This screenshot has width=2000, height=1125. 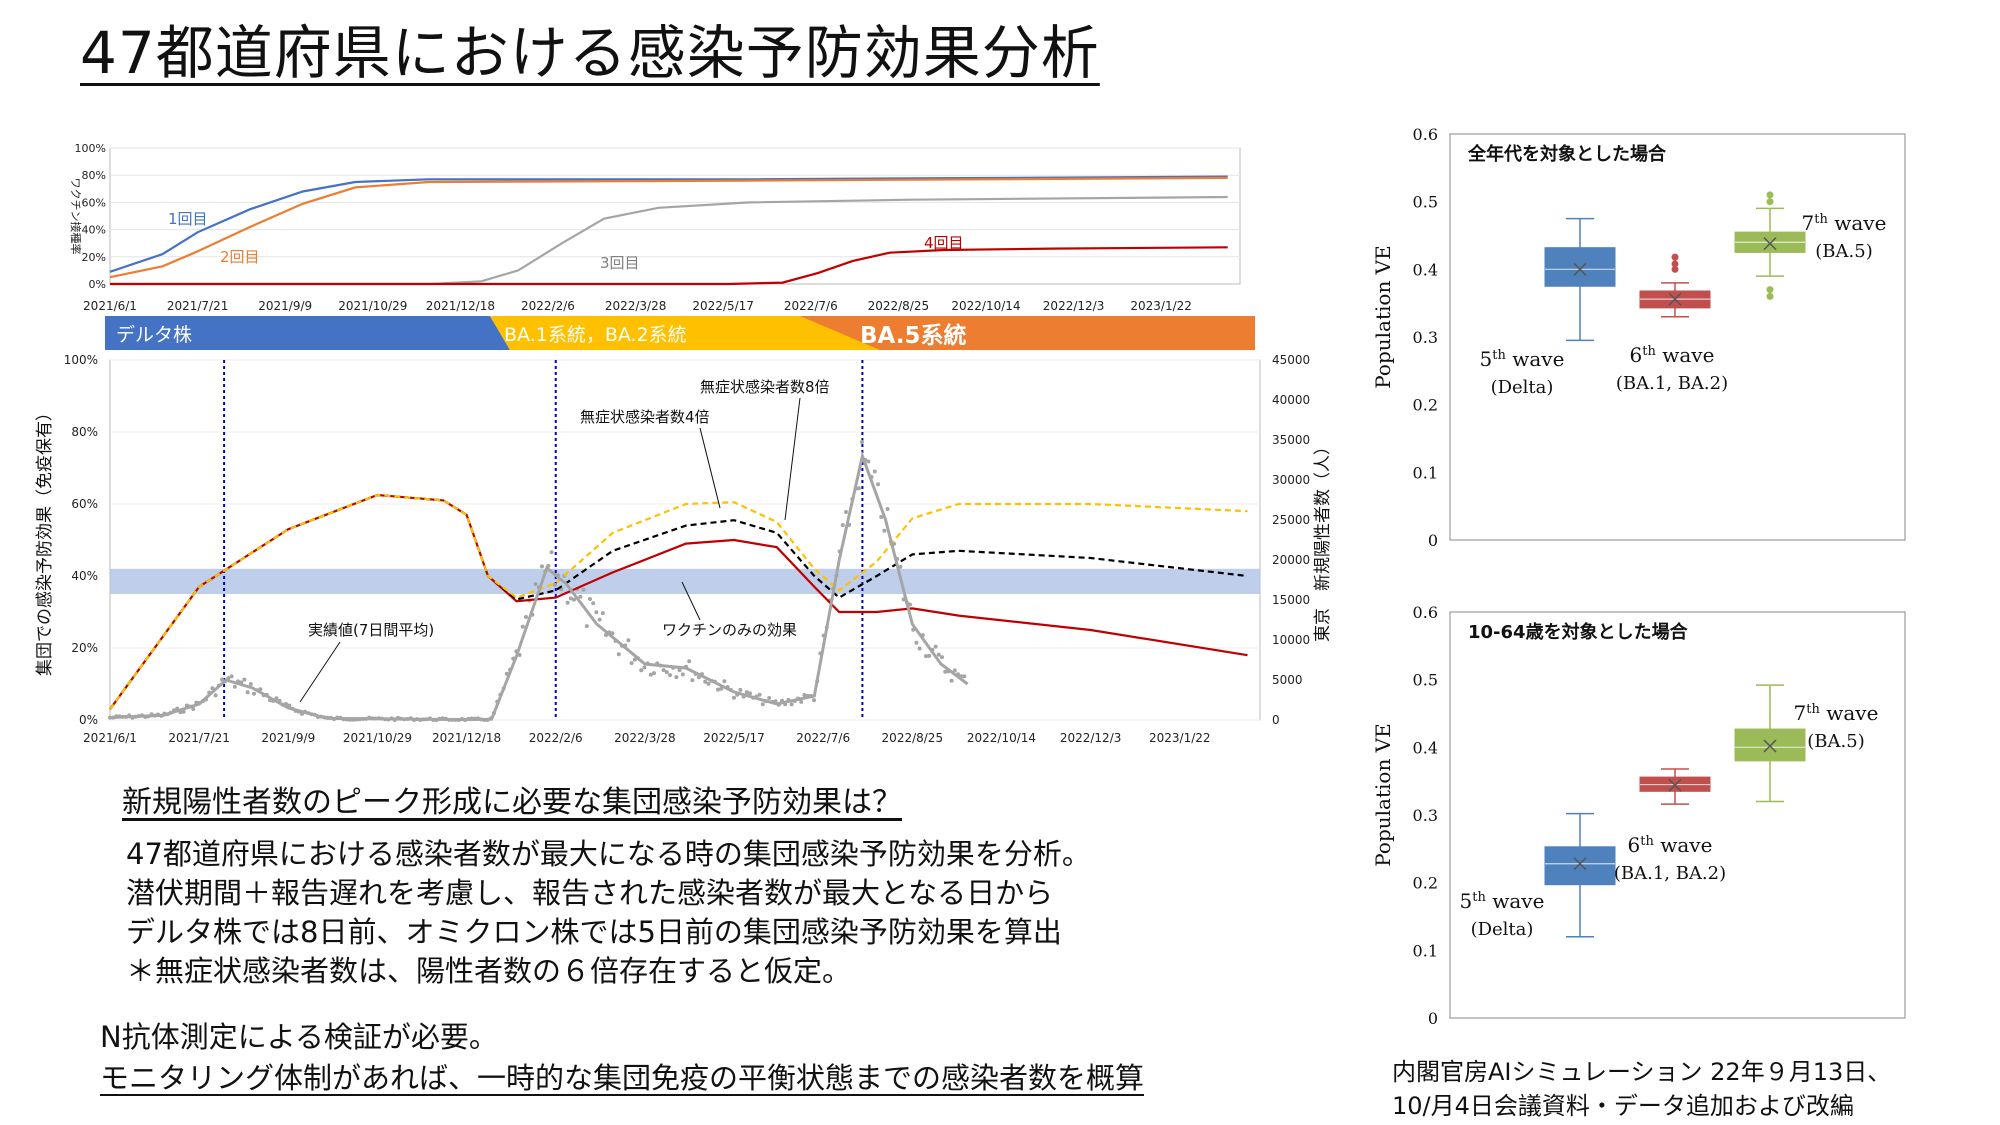 What do you see at coordinates (110, 306) in the screenshot?
I see `x-tick-label: 2021/6/1` at bounding box center [110, 306].